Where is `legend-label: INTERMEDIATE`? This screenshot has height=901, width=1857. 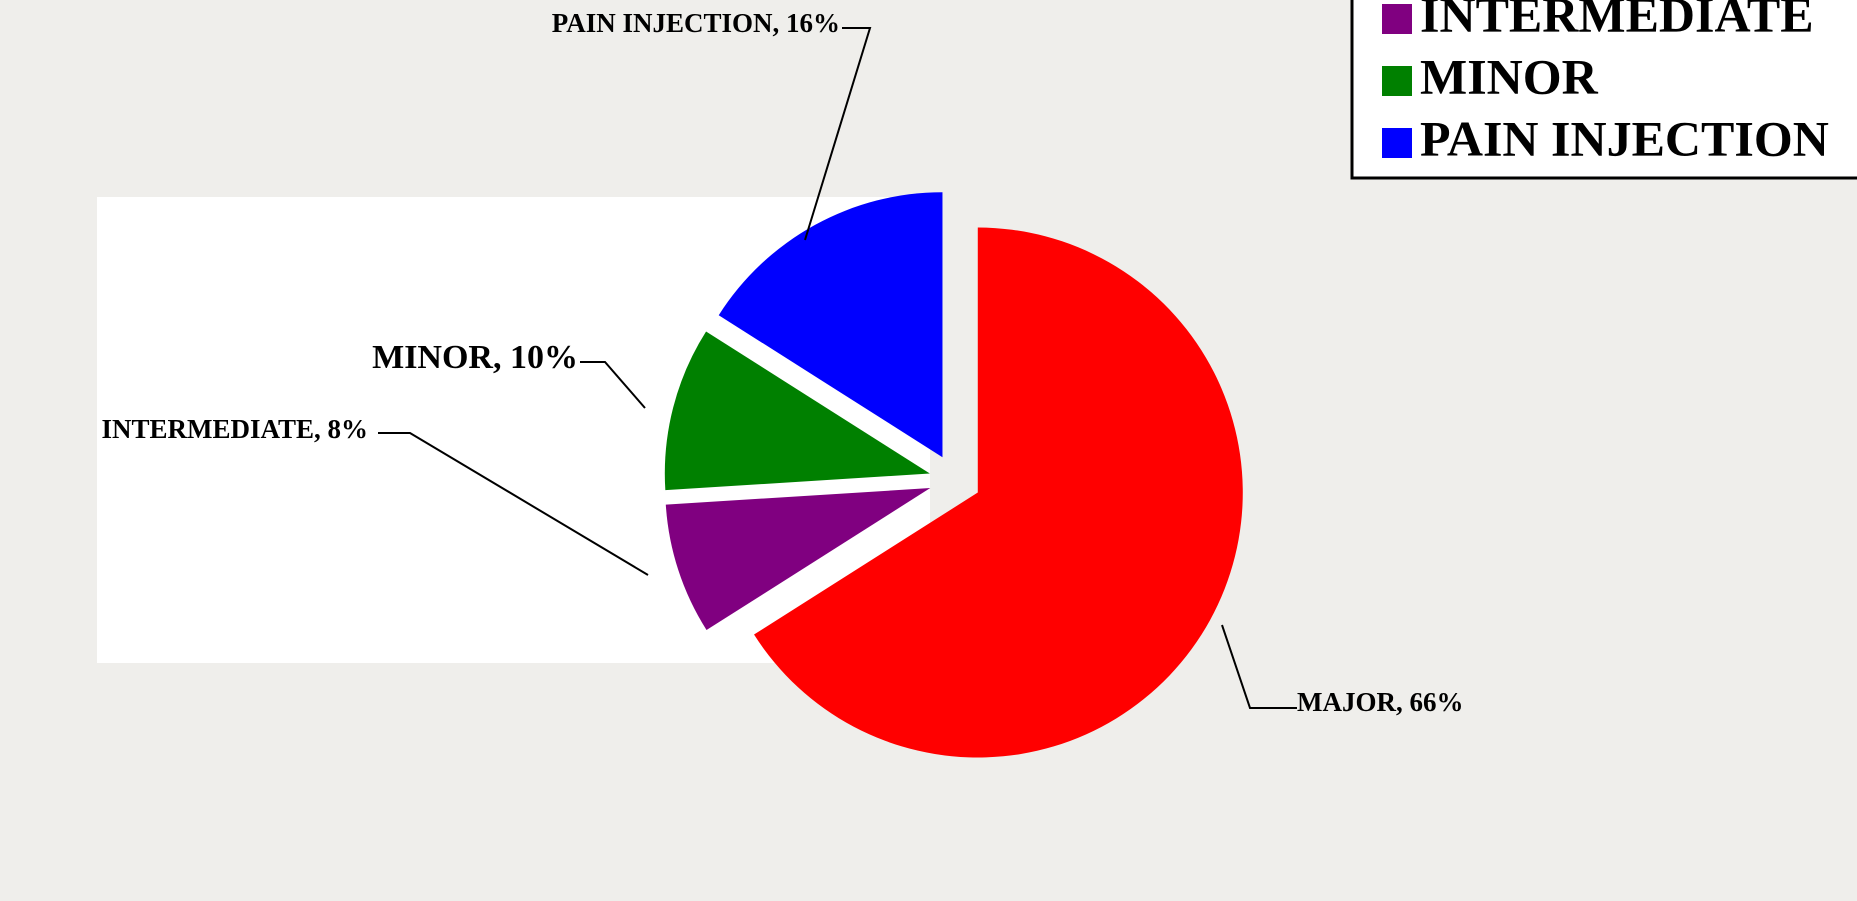 legend-label: INTERMEDIATE is located at coordinates (1617, 21).